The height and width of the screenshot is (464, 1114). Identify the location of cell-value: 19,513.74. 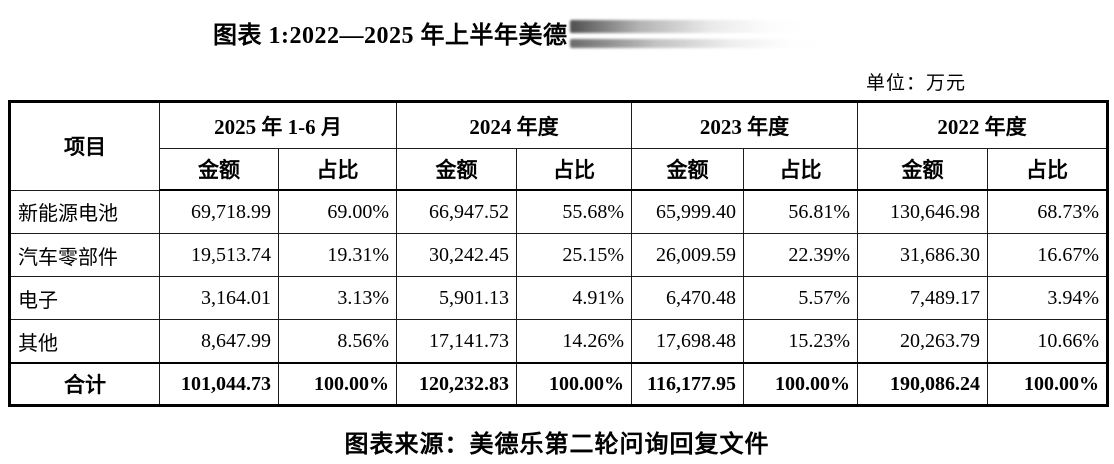
(219, 255).